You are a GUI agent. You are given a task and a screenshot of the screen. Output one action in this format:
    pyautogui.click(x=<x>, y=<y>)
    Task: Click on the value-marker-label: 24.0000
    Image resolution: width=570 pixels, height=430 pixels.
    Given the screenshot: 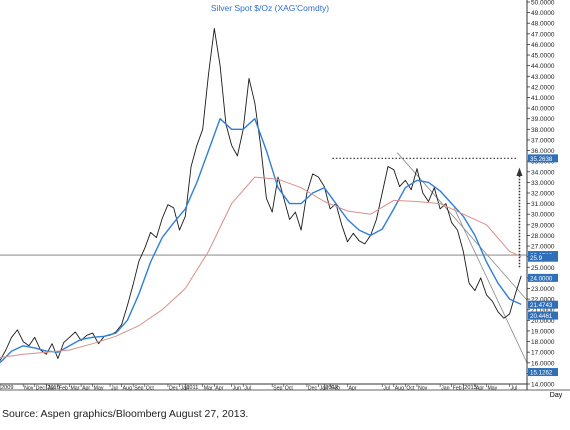 What is the action you would take?
    pyautogui.click(x=541, y=278)
    